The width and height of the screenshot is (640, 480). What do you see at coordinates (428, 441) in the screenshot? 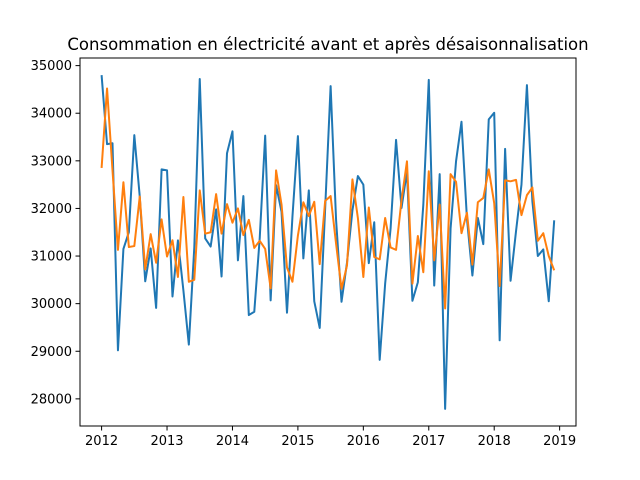
I see `x-tick-label: 2017` at bounding box center [428, 441].